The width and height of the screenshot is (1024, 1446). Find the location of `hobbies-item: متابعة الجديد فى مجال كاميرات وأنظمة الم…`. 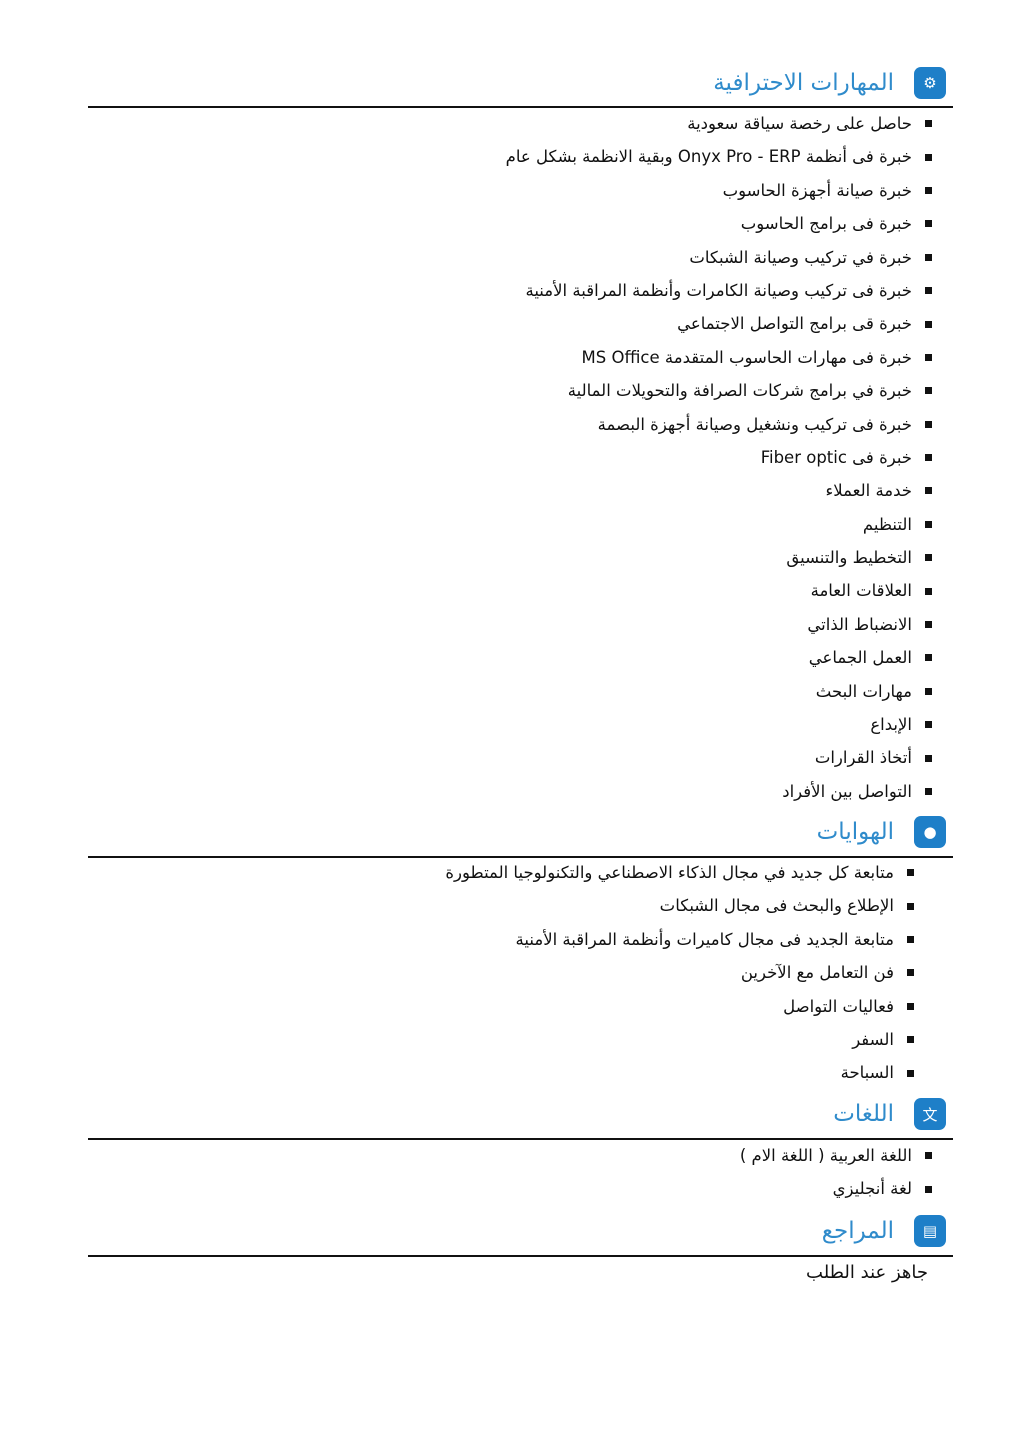

hobbies-item: متابعة الجديد فى مجال كاميرات وأنظمة الم… is located at coordinates (679, 939).